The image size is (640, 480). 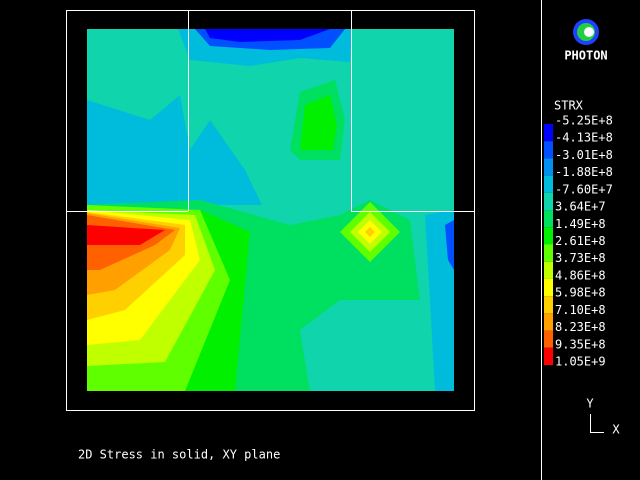 I want to click on legend-label: -1.88E+8, so click(x=584, y=172).